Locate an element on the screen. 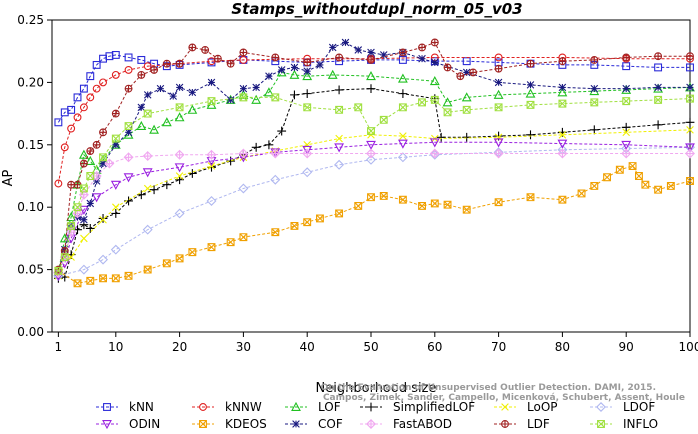 Image resolution: width=698 pixels, height=434 pixels. chart-title: Stamps_withoutdupl_norm_05_v03 is located at coordinates (376, 9).